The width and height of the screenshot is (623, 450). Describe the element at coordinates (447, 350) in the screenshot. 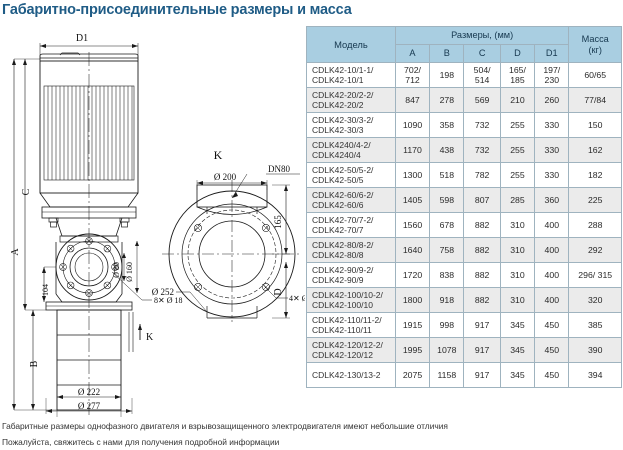

I see `cell-b: 1078` at that location.